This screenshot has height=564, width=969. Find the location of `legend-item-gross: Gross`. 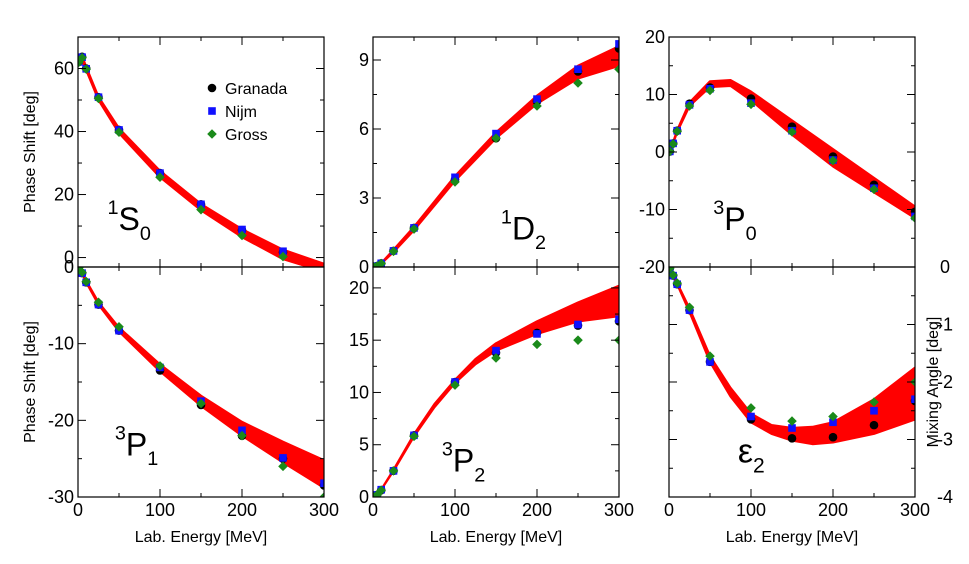

legend-item-gross: Gross is located at coordinates (237, 135).